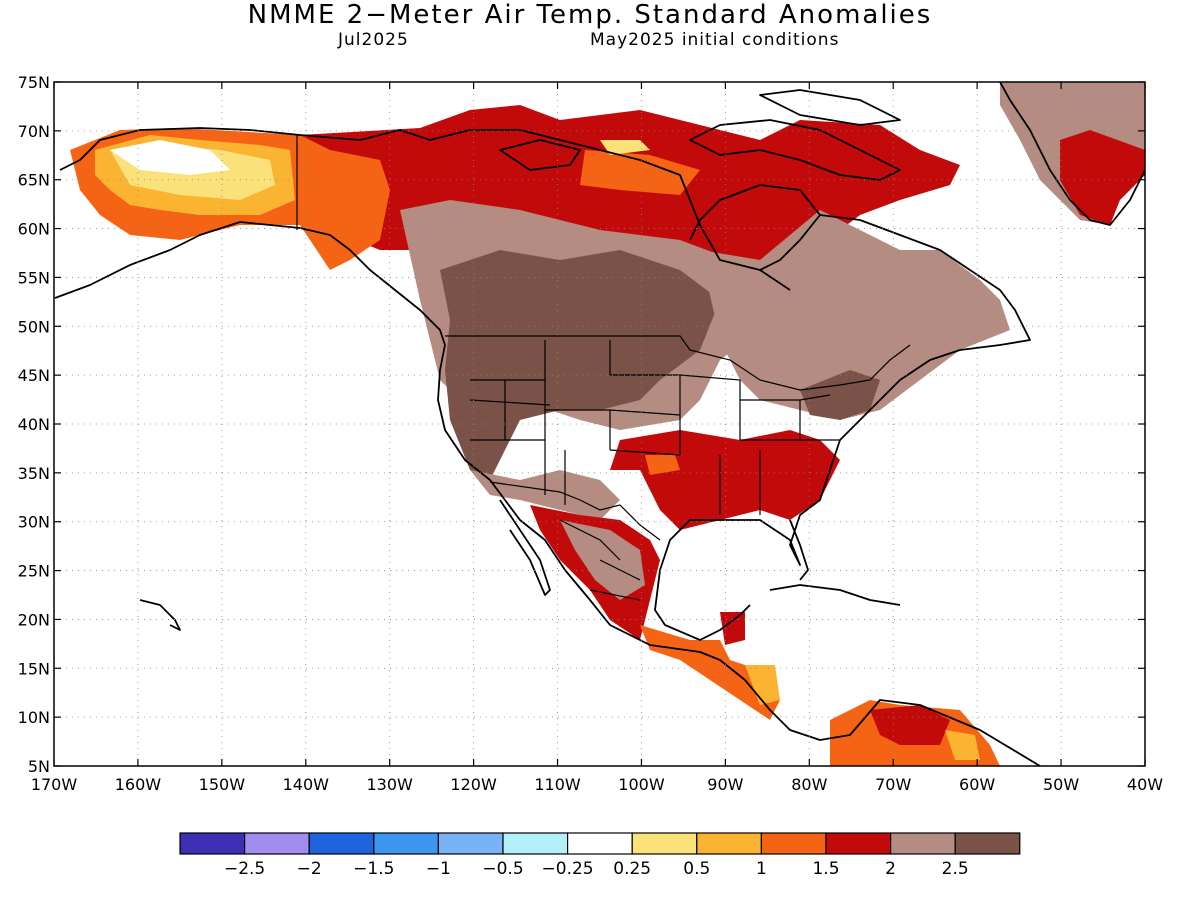 This screenshot has width=1200, height=900. Describe the element at coordinates (222, 784) in the screenshot. I see `lon-label: 150W` at that location.